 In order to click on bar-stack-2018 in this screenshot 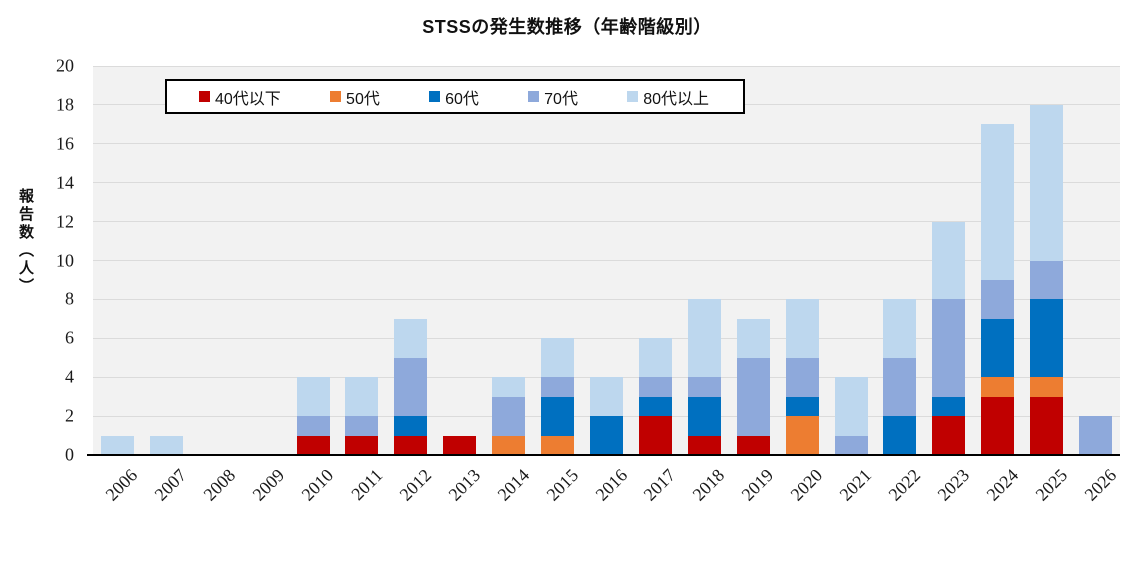, I will do `click(704, 377)`.